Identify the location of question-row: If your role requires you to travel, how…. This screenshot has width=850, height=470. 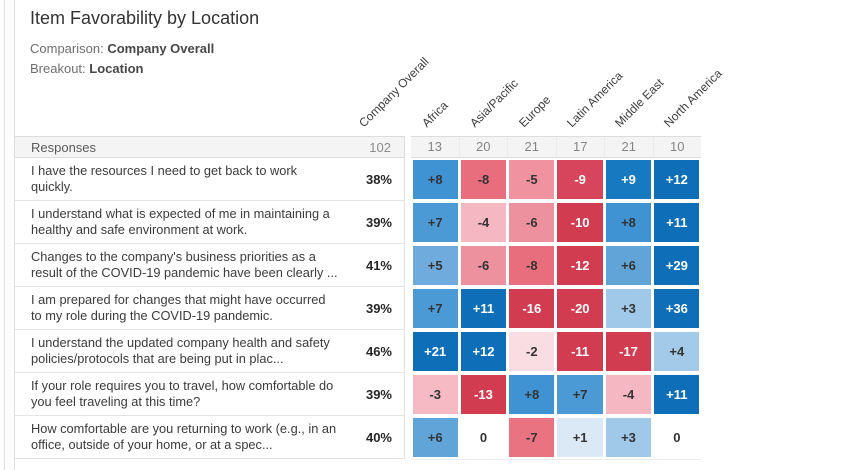
(209, 394).